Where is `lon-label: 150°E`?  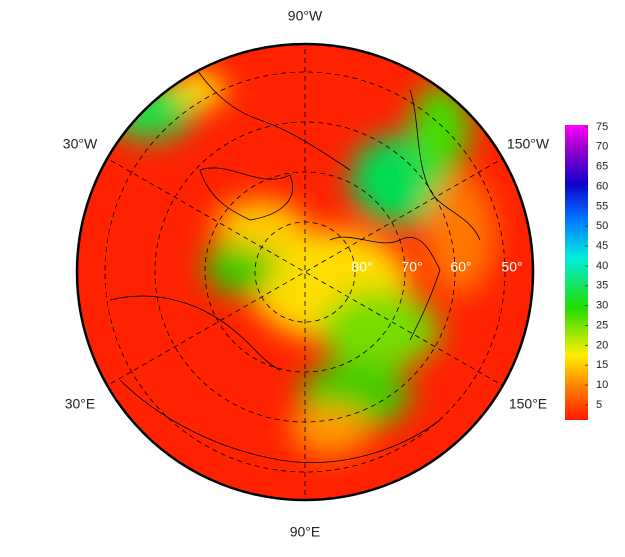 lon-label: 150°E is located at coordinates (528, 404).